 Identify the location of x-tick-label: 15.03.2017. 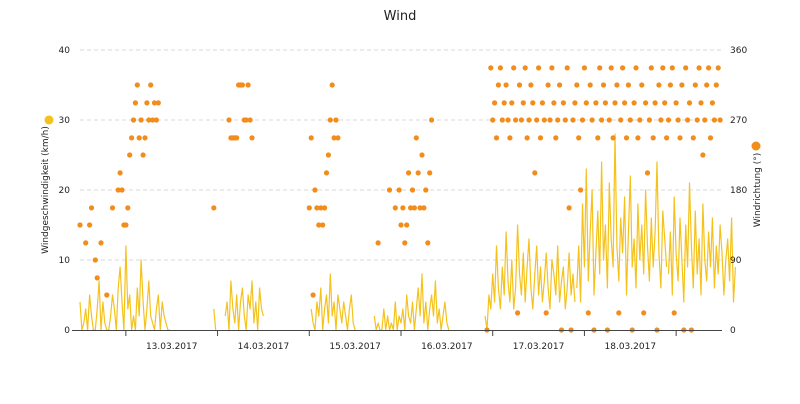
(355, 347).